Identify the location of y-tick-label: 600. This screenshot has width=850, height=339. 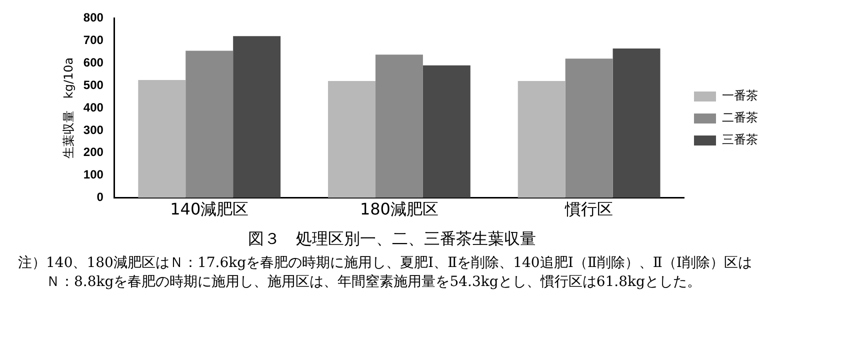
(93, 62).